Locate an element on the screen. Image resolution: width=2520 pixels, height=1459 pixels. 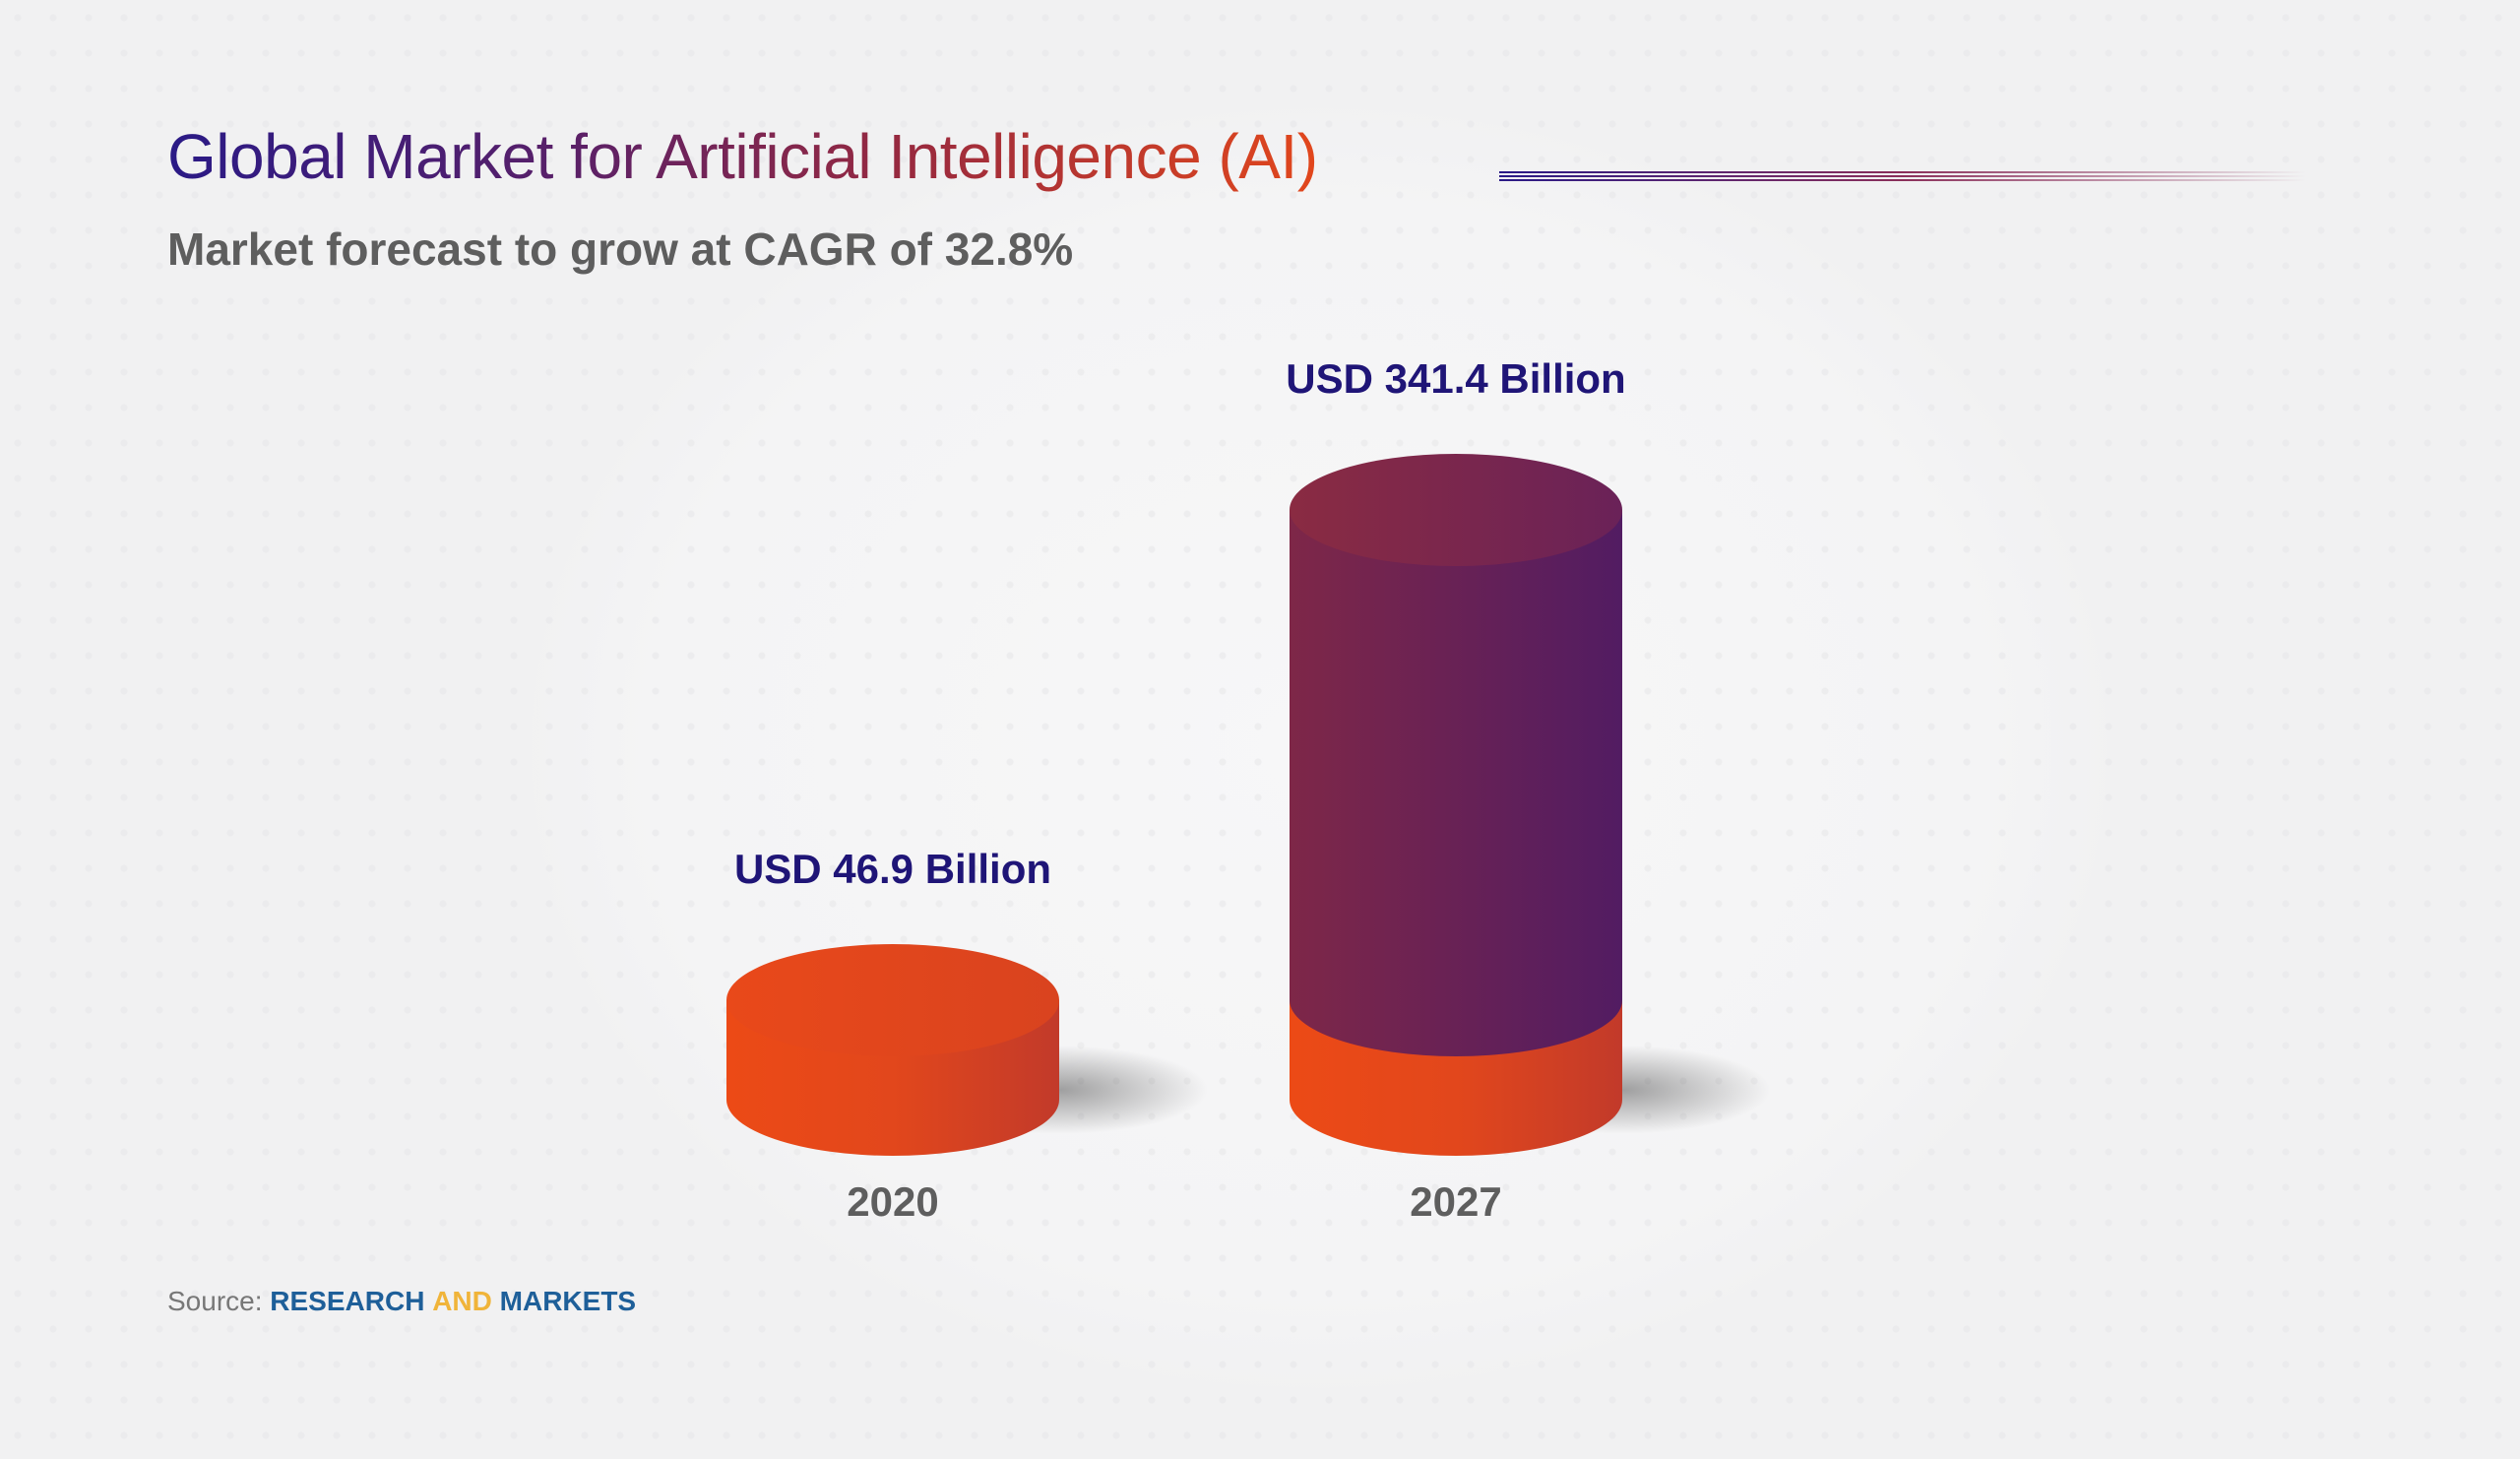
source-credit: Source: RESEARCH AND MARKETS is located at coordinates (401, 1301).